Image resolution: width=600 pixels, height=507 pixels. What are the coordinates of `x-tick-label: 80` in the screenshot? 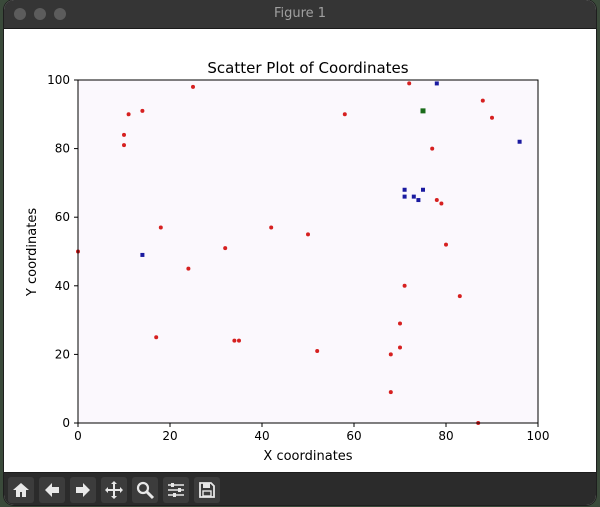 It's located at (445, 436).